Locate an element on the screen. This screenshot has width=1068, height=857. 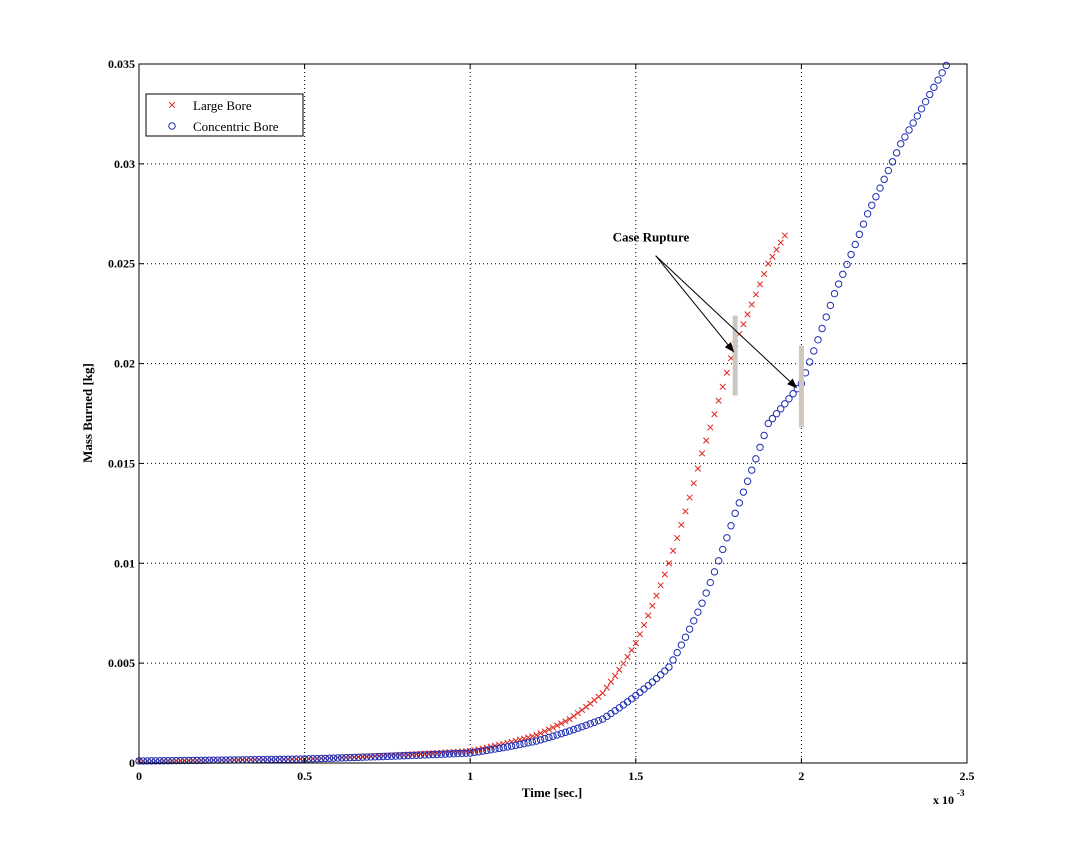
x-tick-label: 2 is located at coordinates (801, 776).